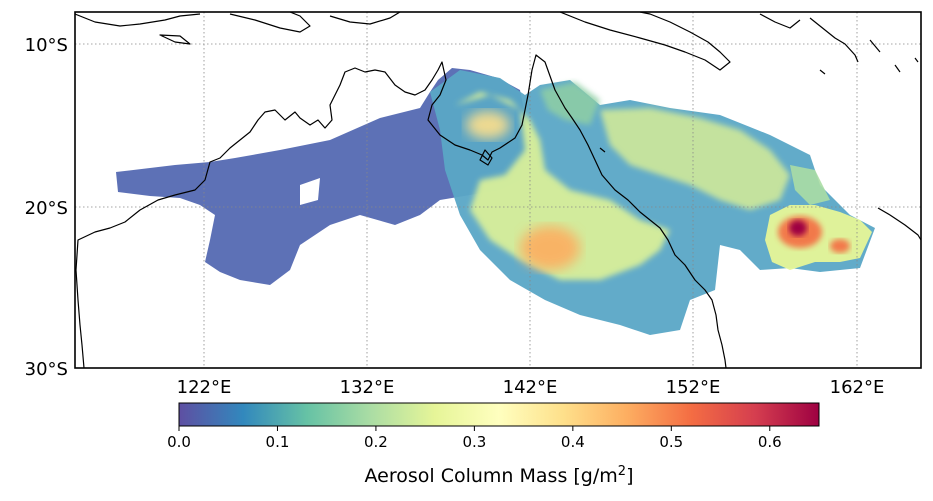 Image resolution: width=933 pixels, height=501 pixels. I want to click on new-guinea-coastline, so click(645, 41).